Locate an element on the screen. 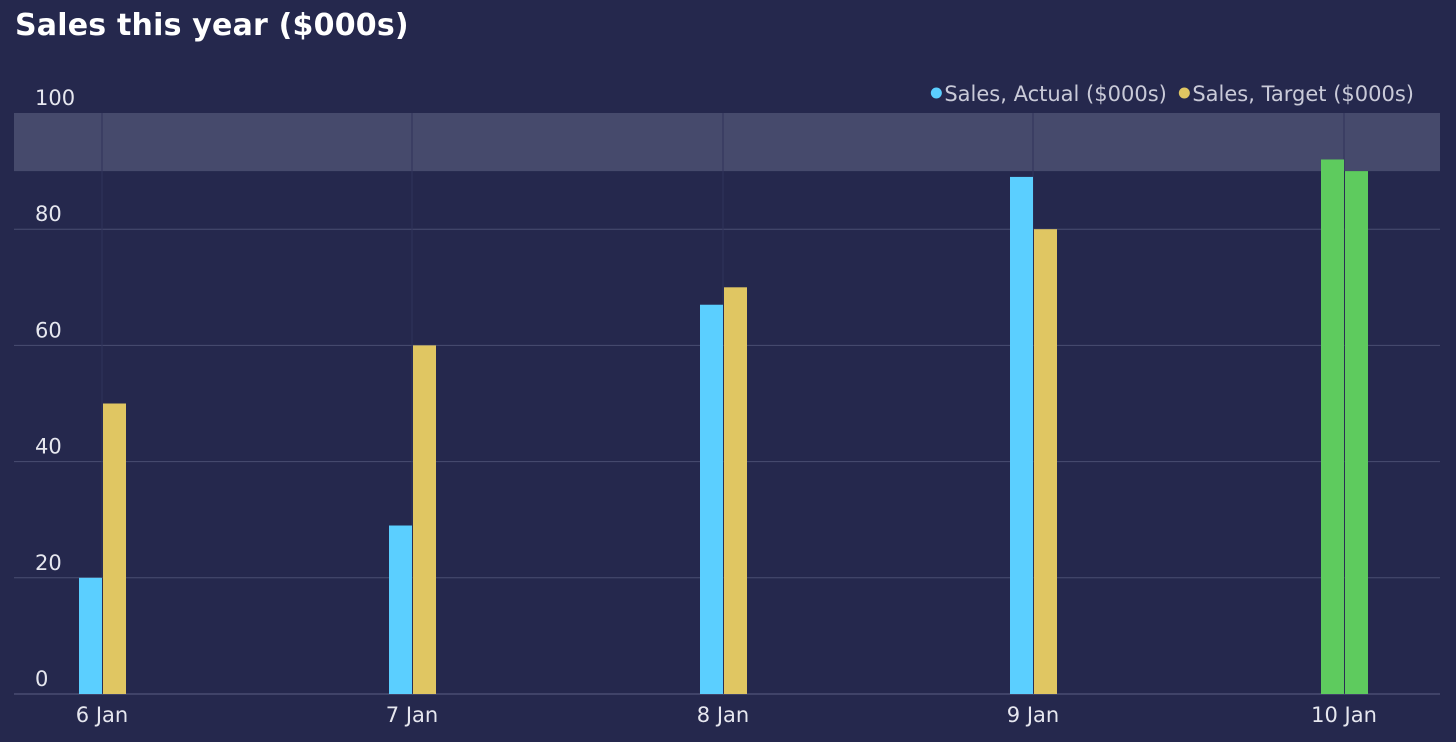 This screenshot has height=742, width=1456. legend-label: Sales, Target ($000s) is located at coordinates (1303, 94).